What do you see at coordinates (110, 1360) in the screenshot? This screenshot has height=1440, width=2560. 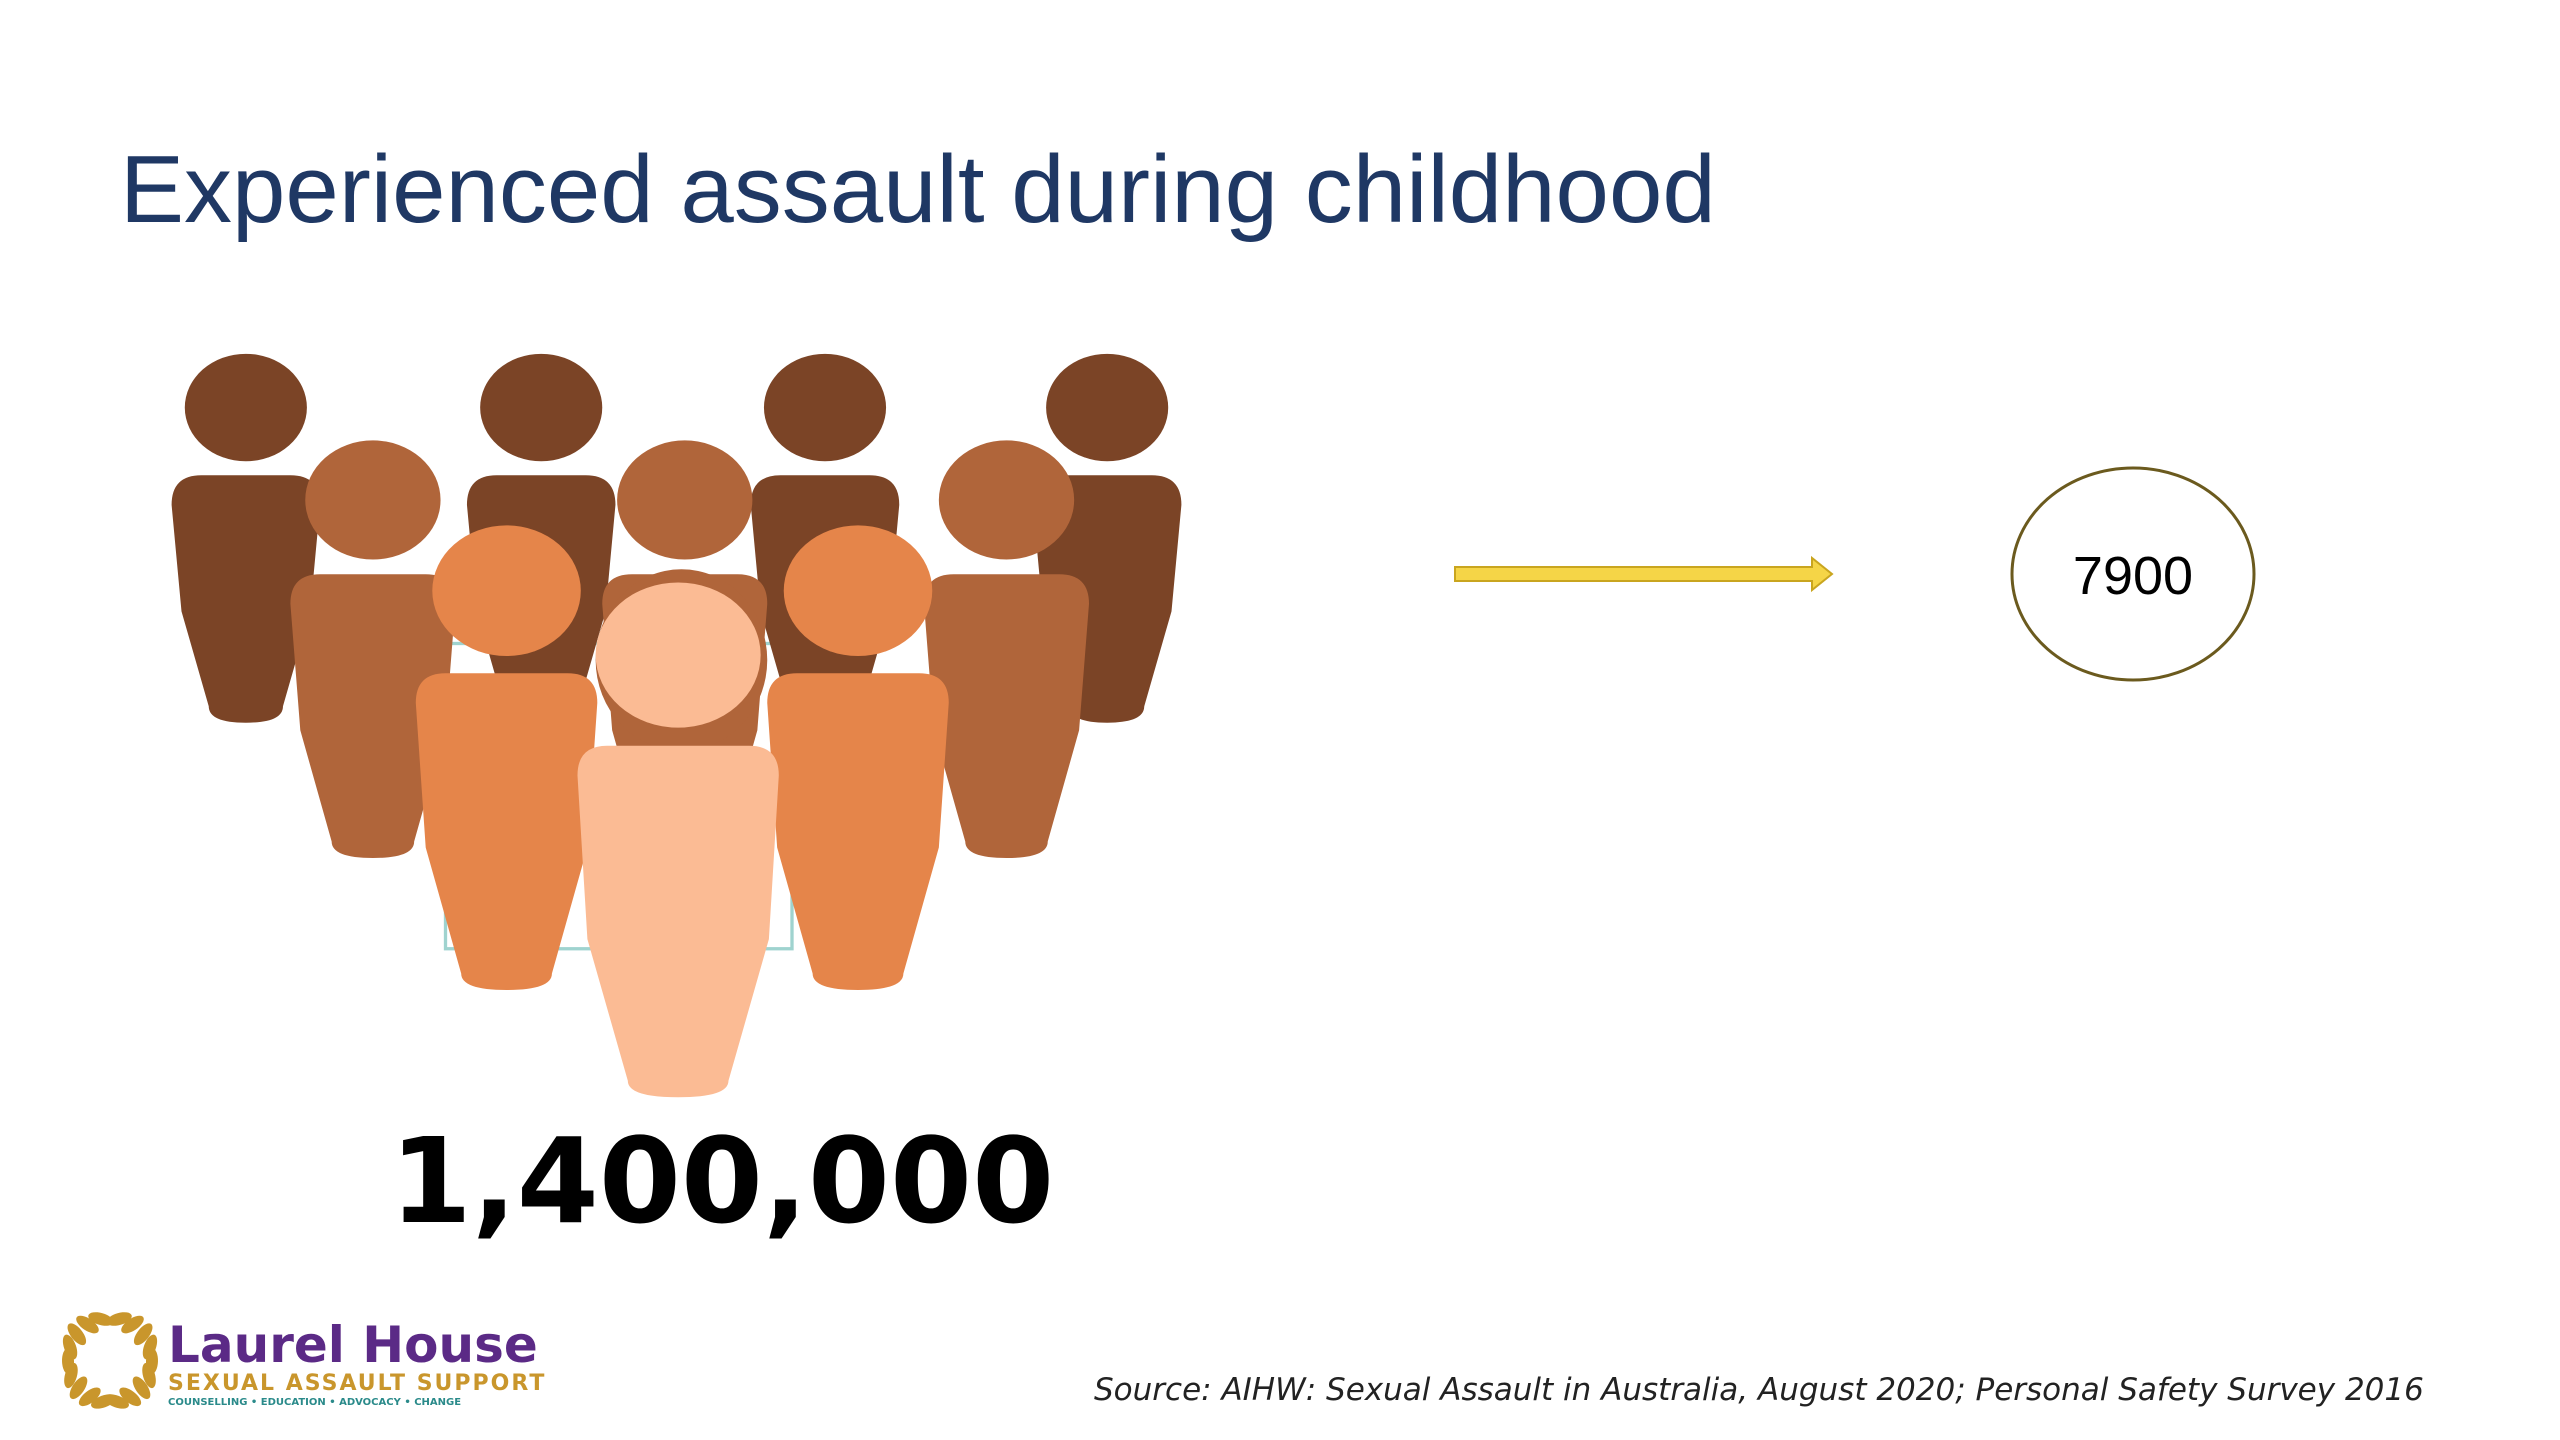 I see `logo-wreath` at bounding box center [110, 1360].